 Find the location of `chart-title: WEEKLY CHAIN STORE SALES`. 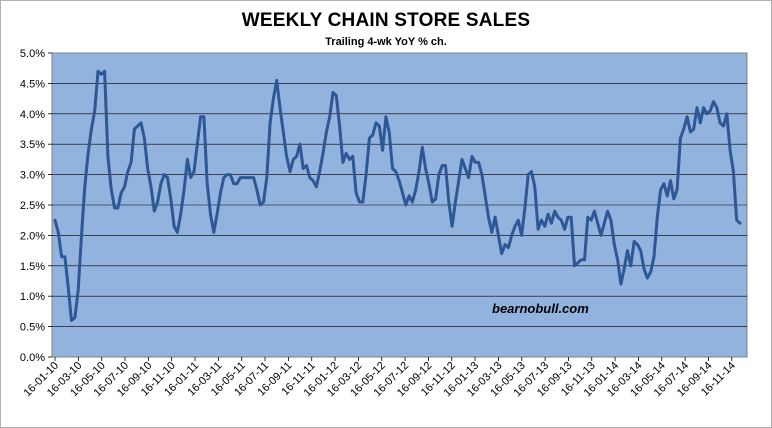

chart-title: WEEKLY CHAIN STORE SALES is located at coordinates (386, 20).